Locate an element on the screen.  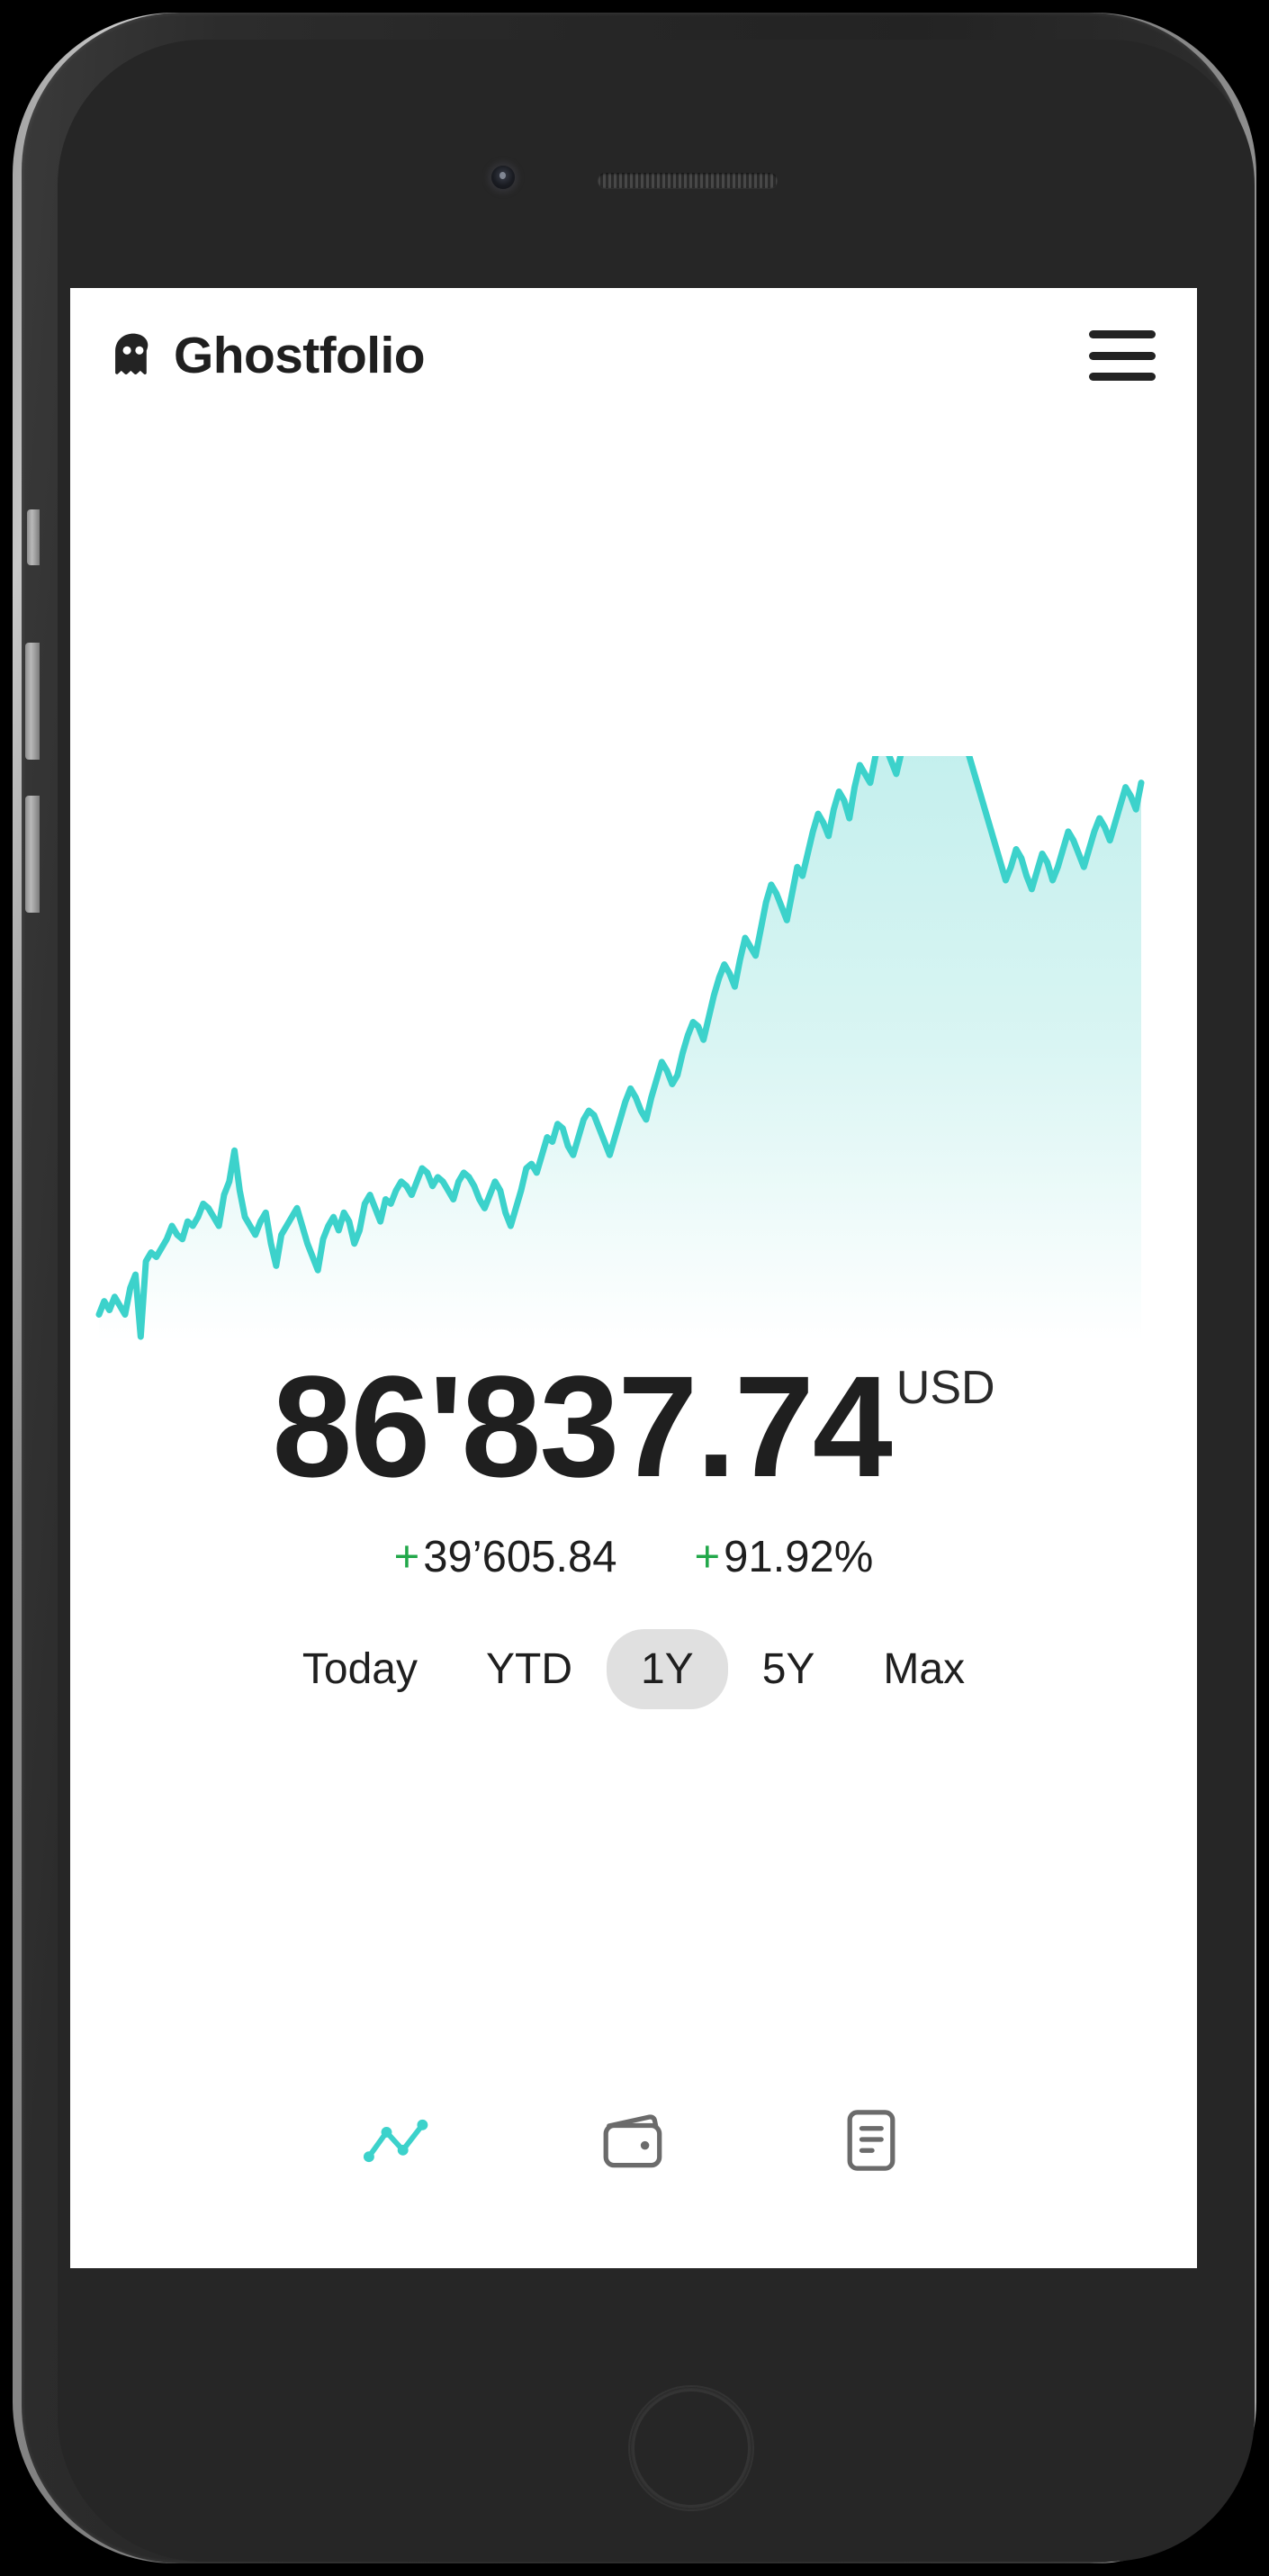
front-camera-icon is located at coordinates (503, 177).